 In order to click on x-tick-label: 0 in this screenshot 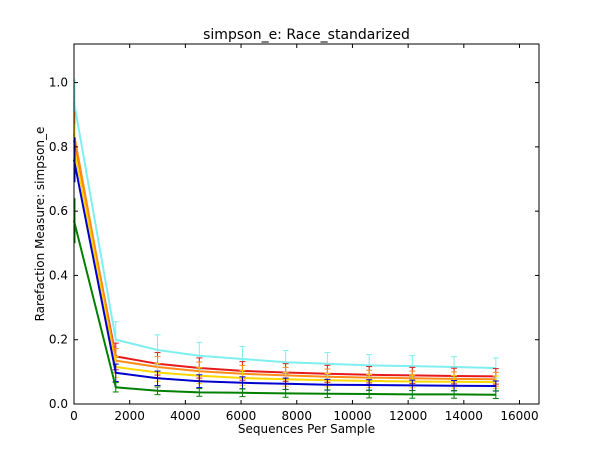, I will do `click(74, 416)`.